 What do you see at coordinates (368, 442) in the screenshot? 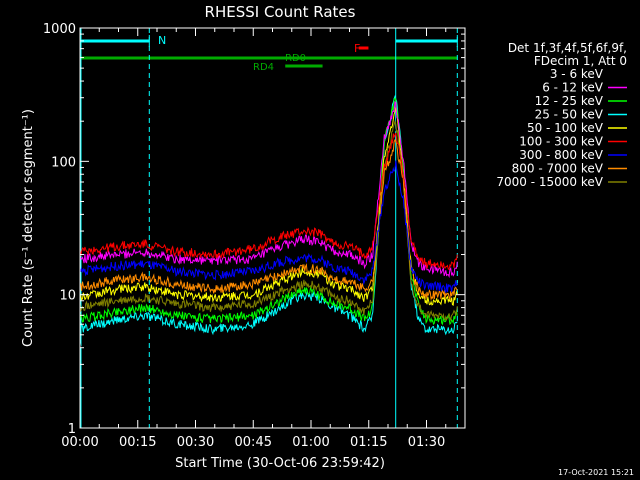
I see `x-tick-label: 01:15` at bounding box center [368, 442].